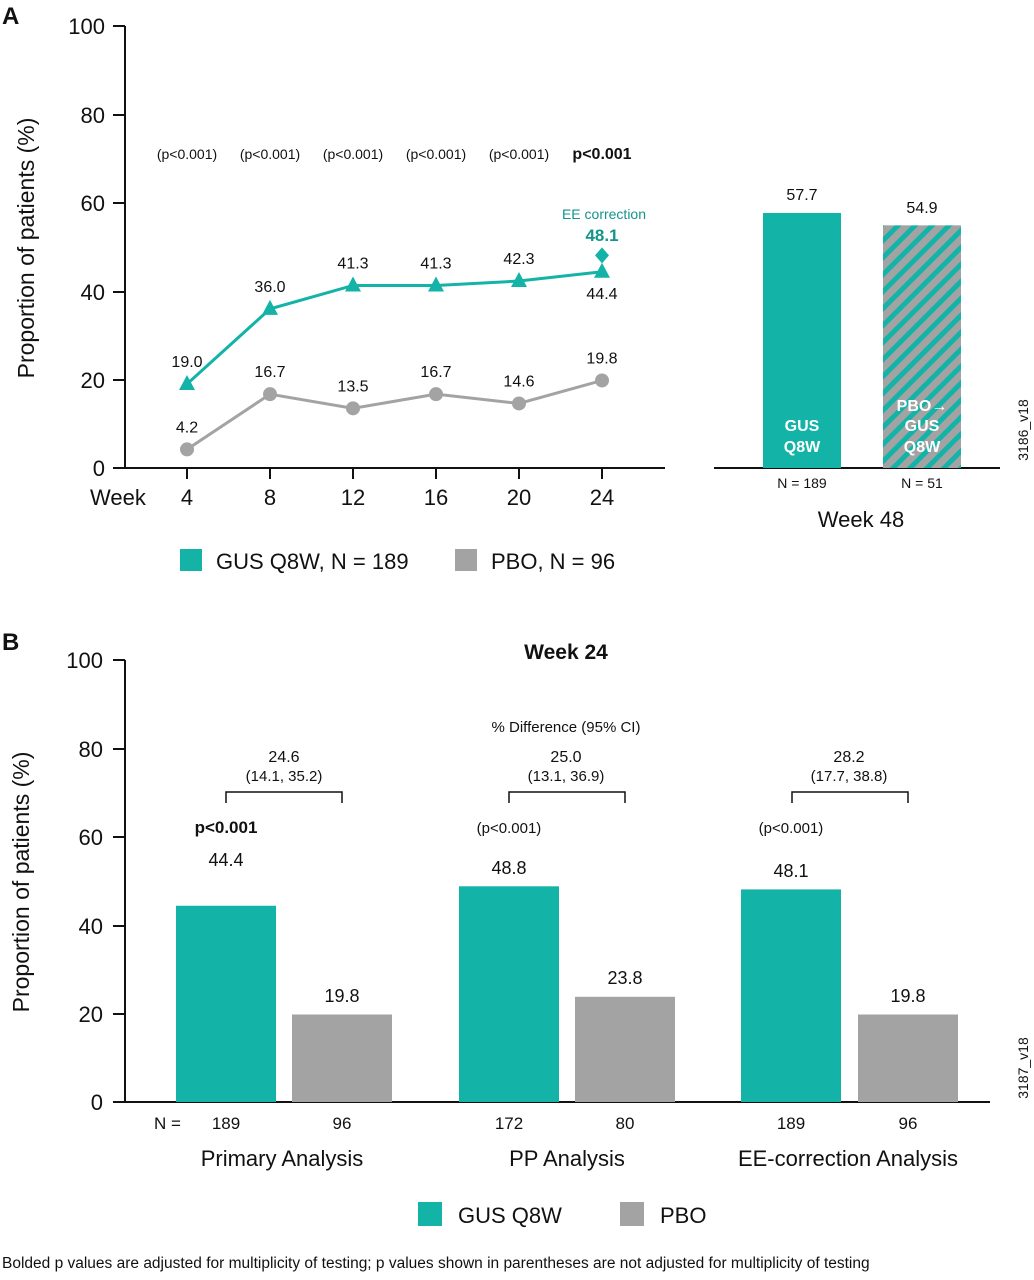 This screenshot has height=1280, width=1034. What do you see at coordinates (86, 26) in the screenshot?
I see `panel-a-y-tick-label: 100` at bounding box center [86, 26].